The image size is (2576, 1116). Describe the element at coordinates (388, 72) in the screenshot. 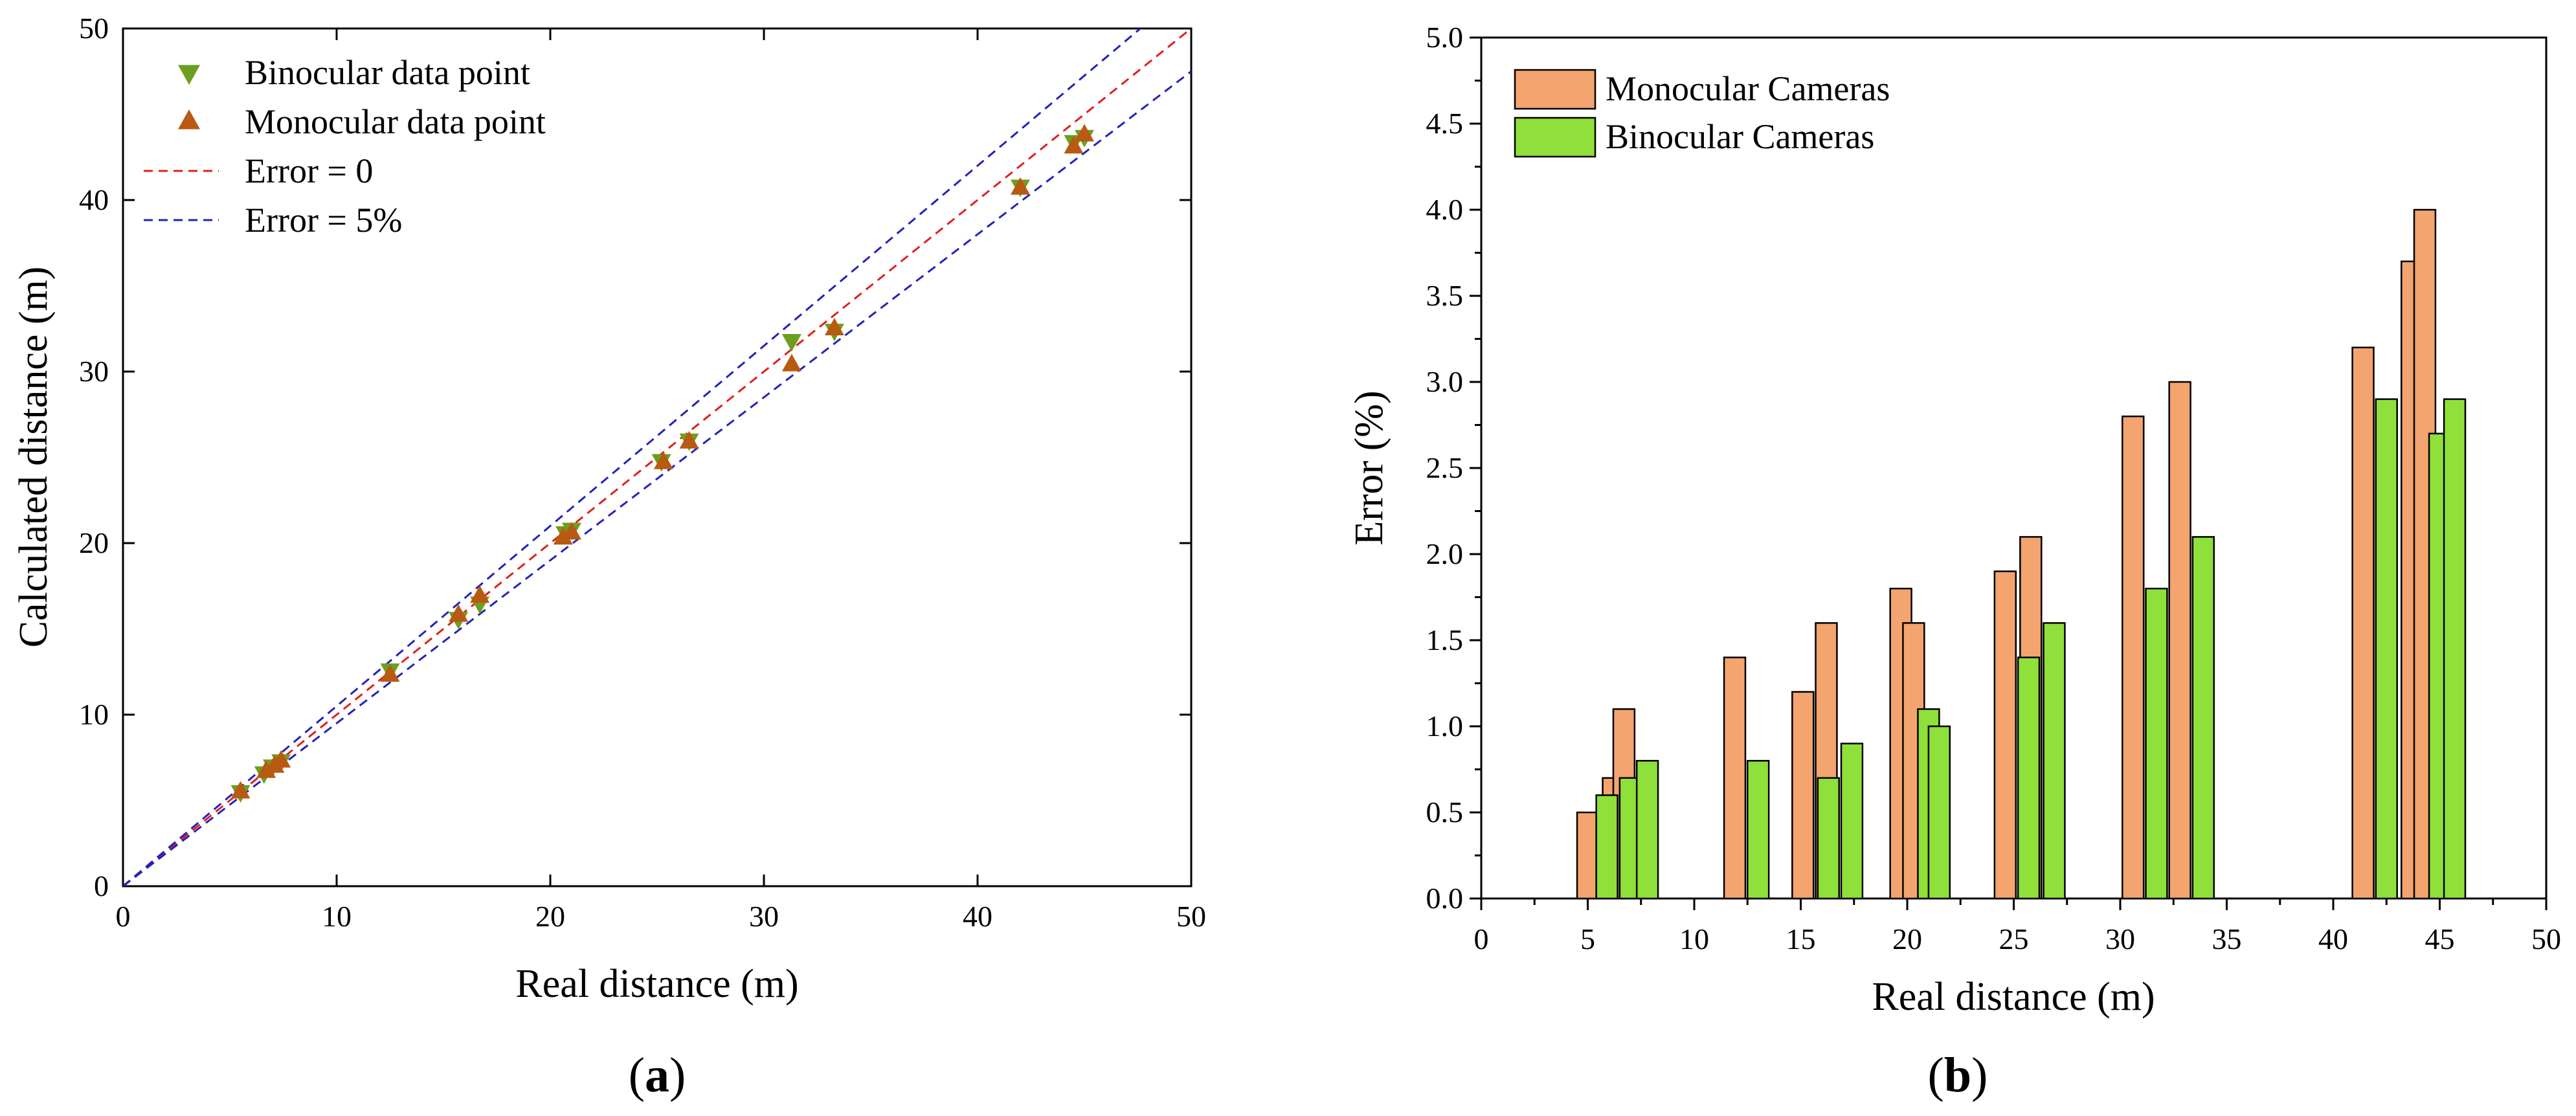

I see `legend-label: Binocular data point` at that location.